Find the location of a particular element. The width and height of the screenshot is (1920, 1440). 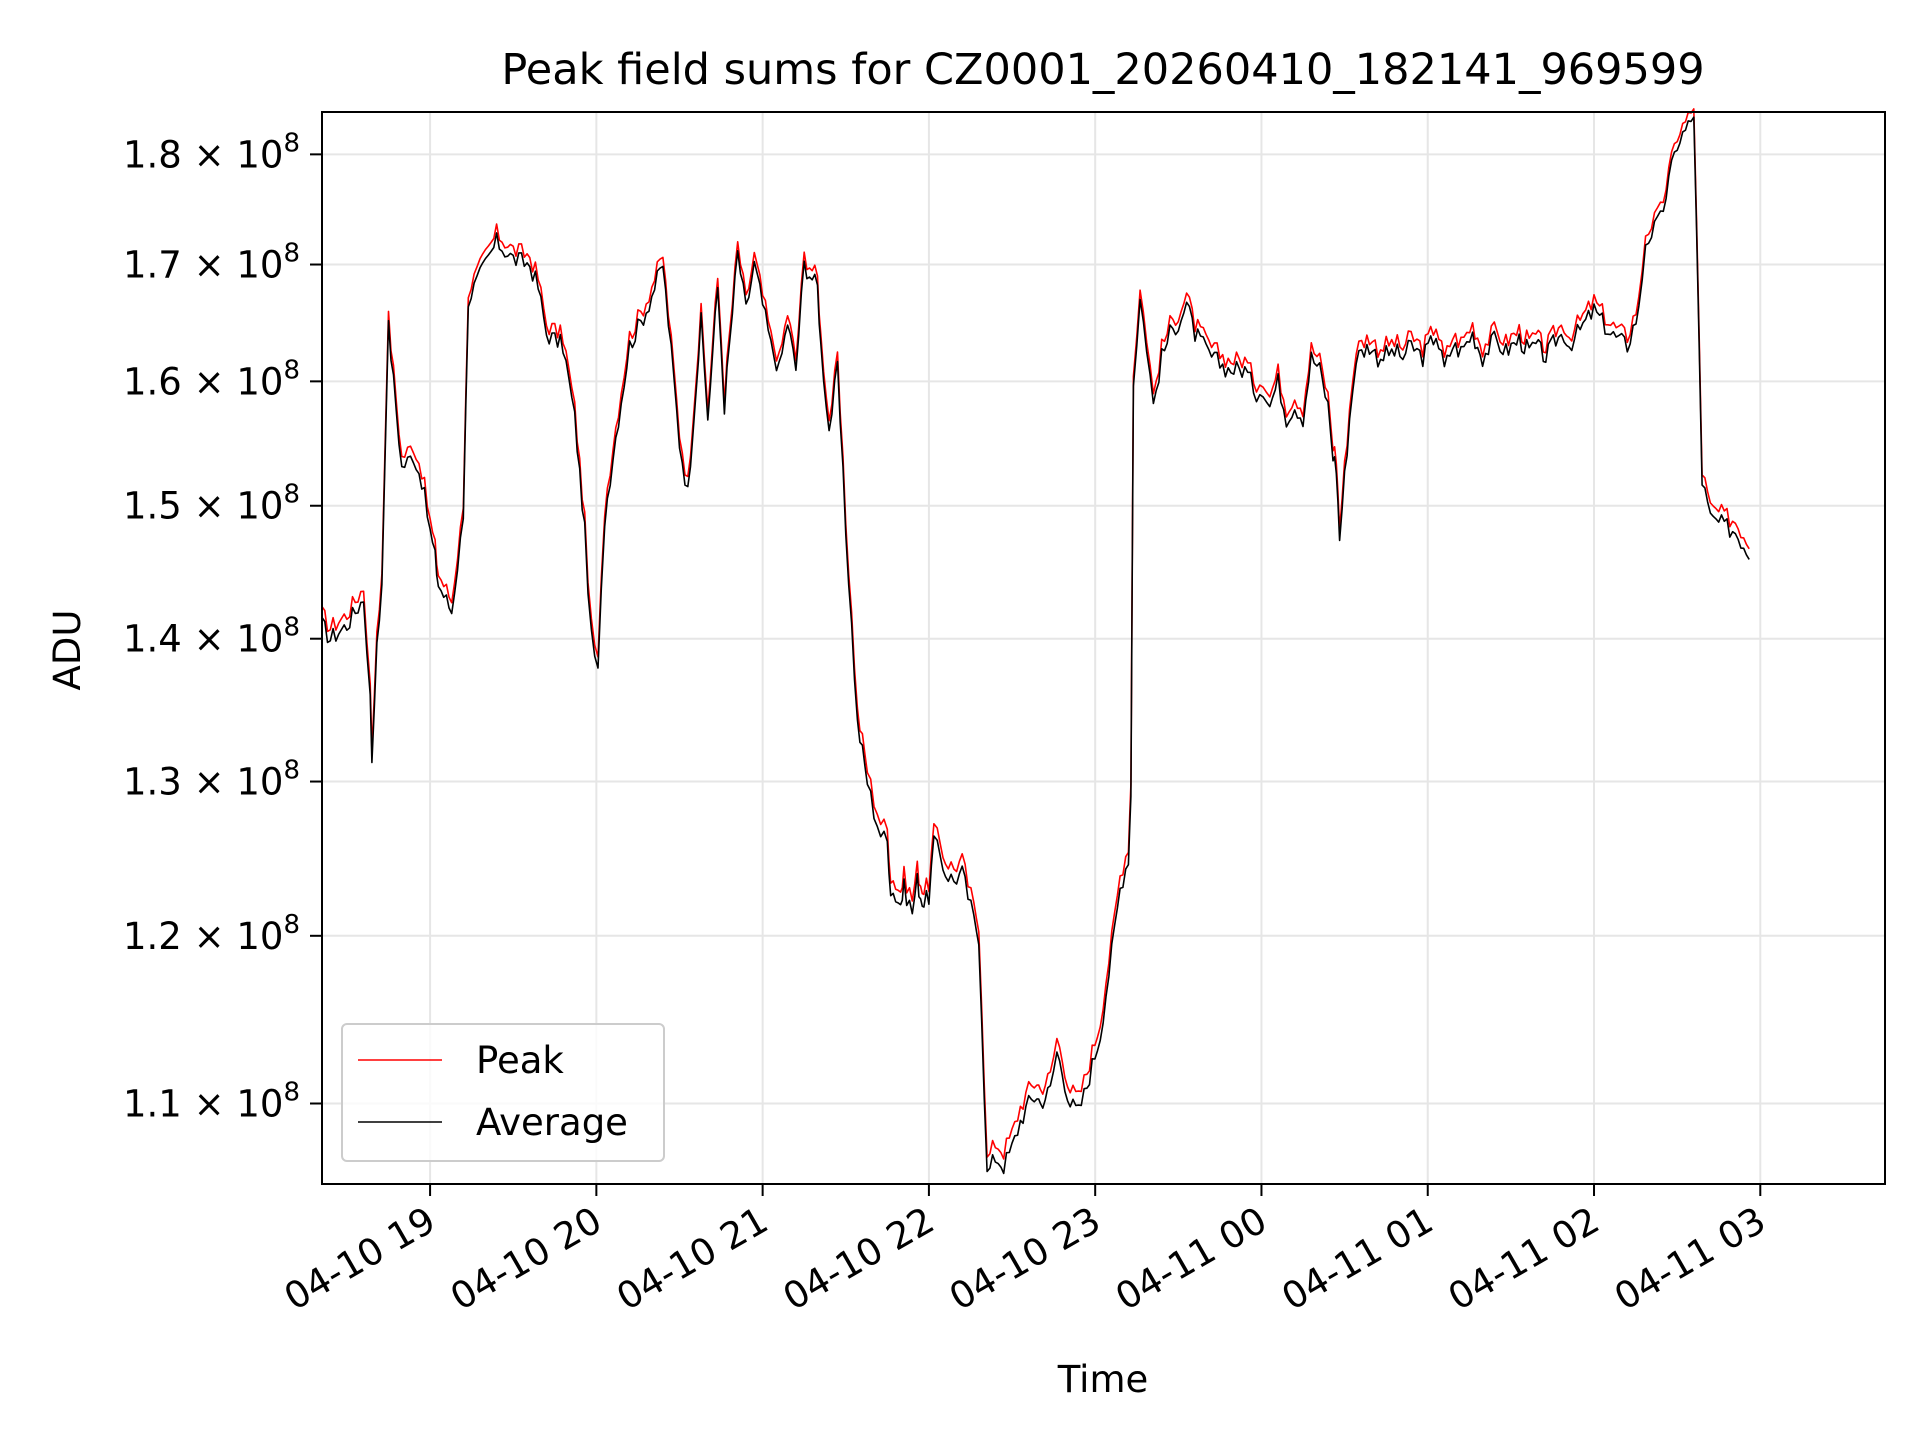

y-tick-mantissa: 1.4 is located at coordinates (152, 639).